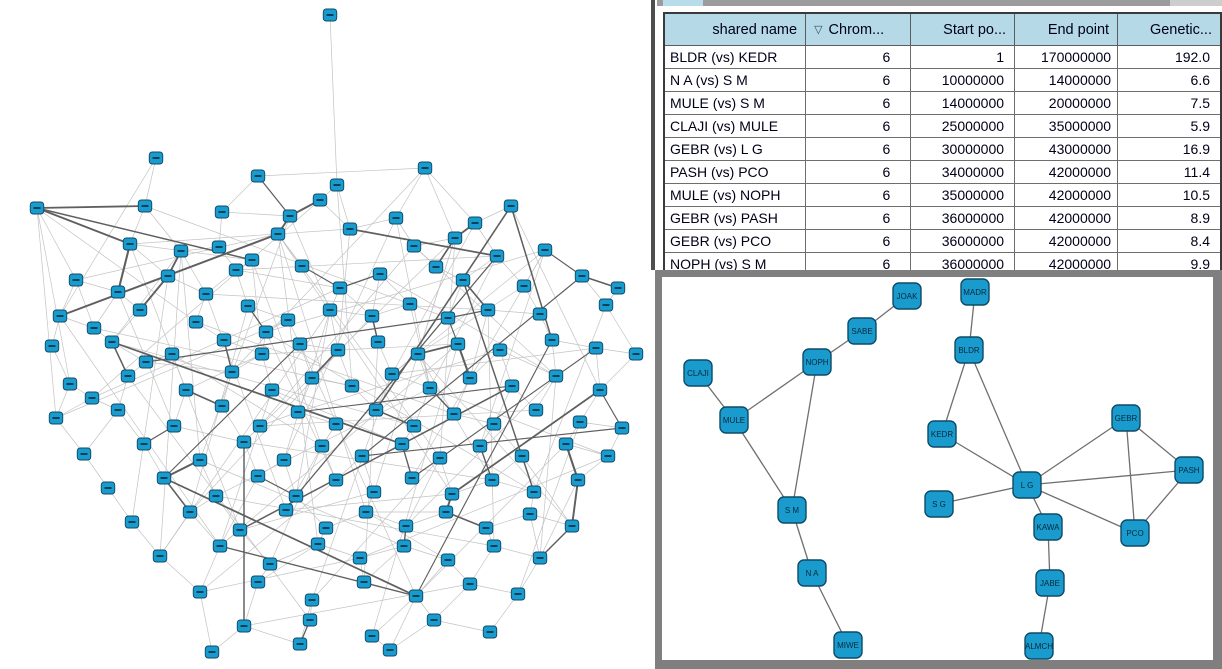 This screenshot has height=669, width=1222. I want to click on table-row: GEBR (vs) L G 6 30000000 43000000 16.9, so click(942, 149).